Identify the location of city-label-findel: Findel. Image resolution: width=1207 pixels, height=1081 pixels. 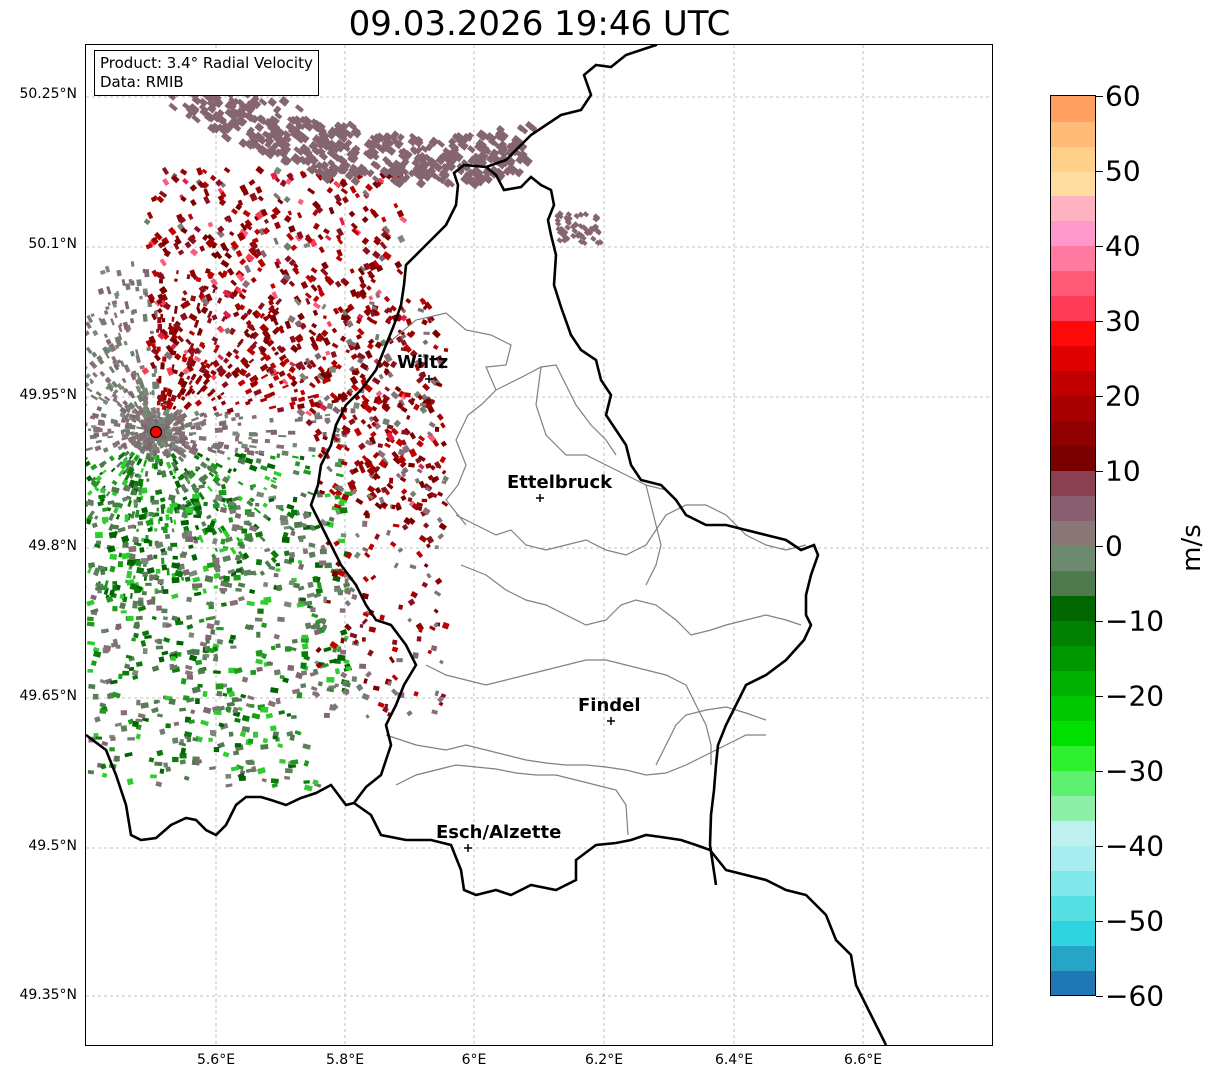
(609, 705).